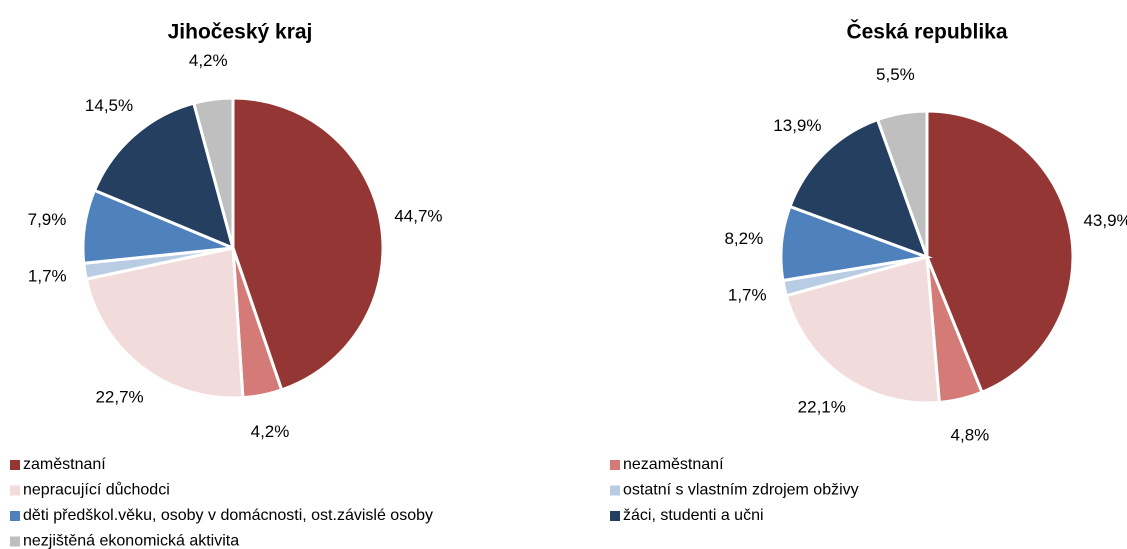 This screenshot has height=549, width=1127. I want to click on legend-label: nezjištěná ekonomická aktivita, so click(131, 541).